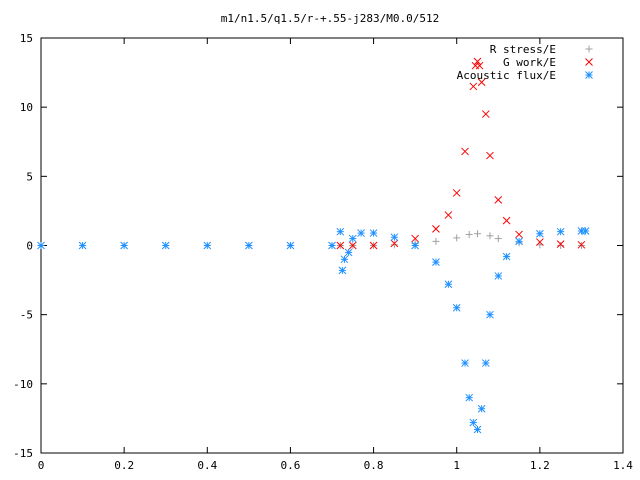 The image size is (640, 480). What do you see at coordinates (23, 453) in the screenshot?
I see `y-tick-label: -15` at bounding box center [23, 453].